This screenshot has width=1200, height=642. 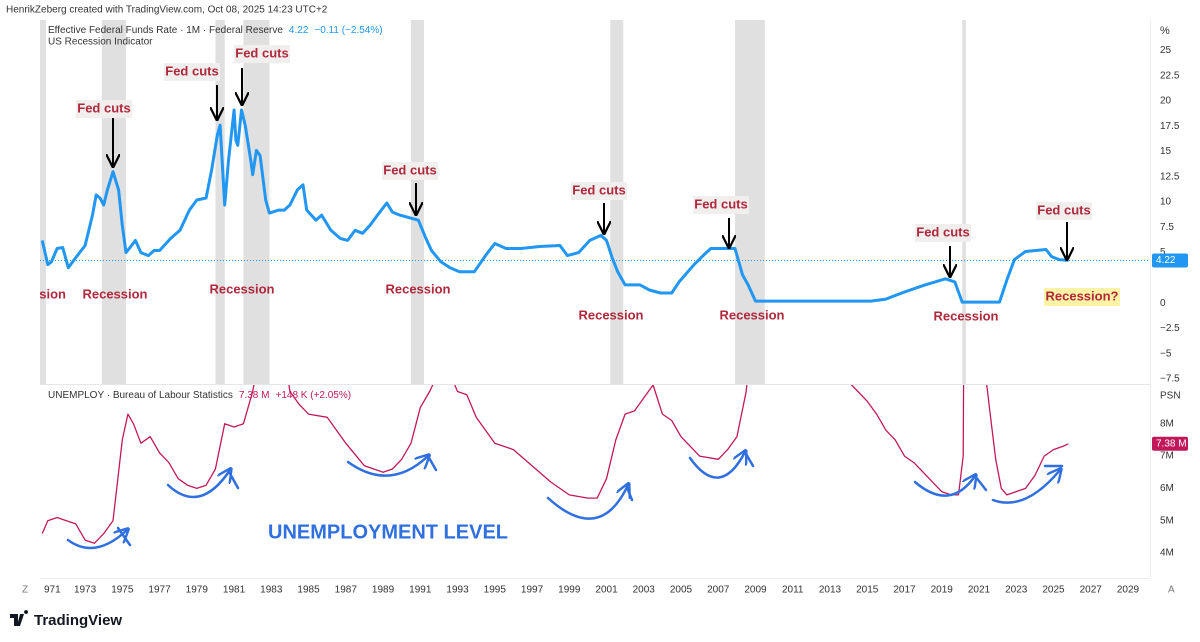 I want to click on legend-change: +148 K (+2.05%), so click(x=313, y=395).